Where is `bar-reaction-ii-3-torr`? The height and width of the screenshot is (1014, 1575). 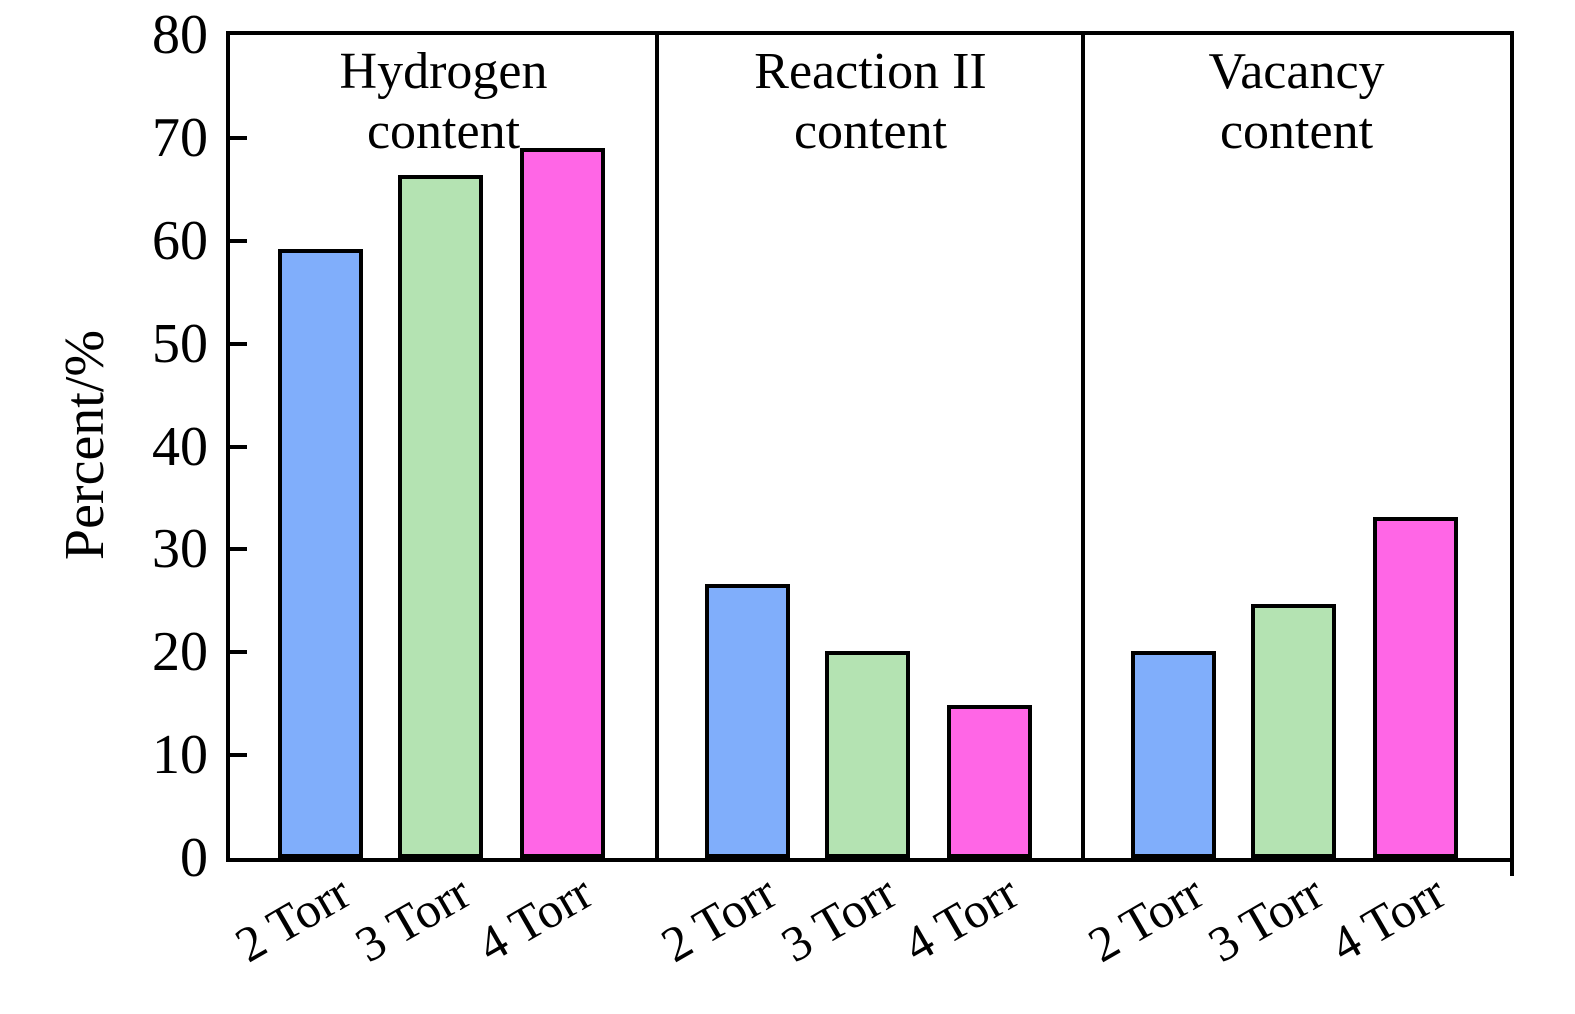 bar-reaction-ii-3-torr is located at coordinates (867, 754).